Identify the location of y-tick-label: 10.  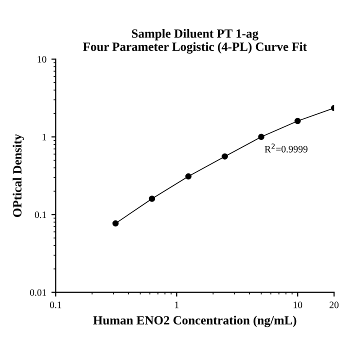
(42, 59).